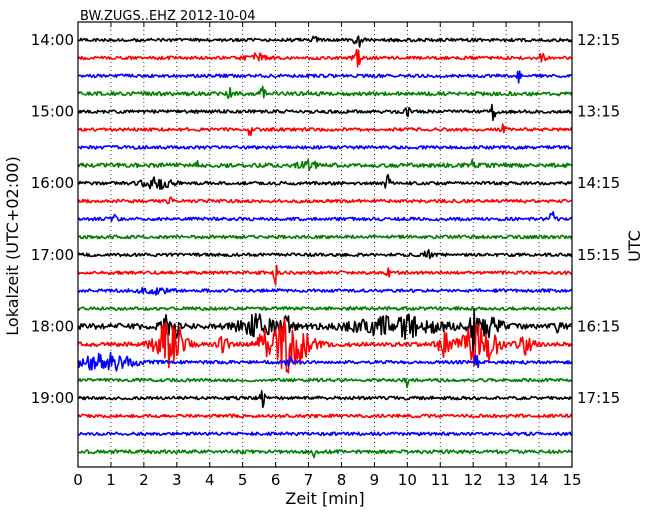 The width and height of the screenshot is (650, 520). What do you see at coordinates (324, 498) in the screenshot?
I see `x-axis-title: Zeit [min]` at bounding box center [324, 498].